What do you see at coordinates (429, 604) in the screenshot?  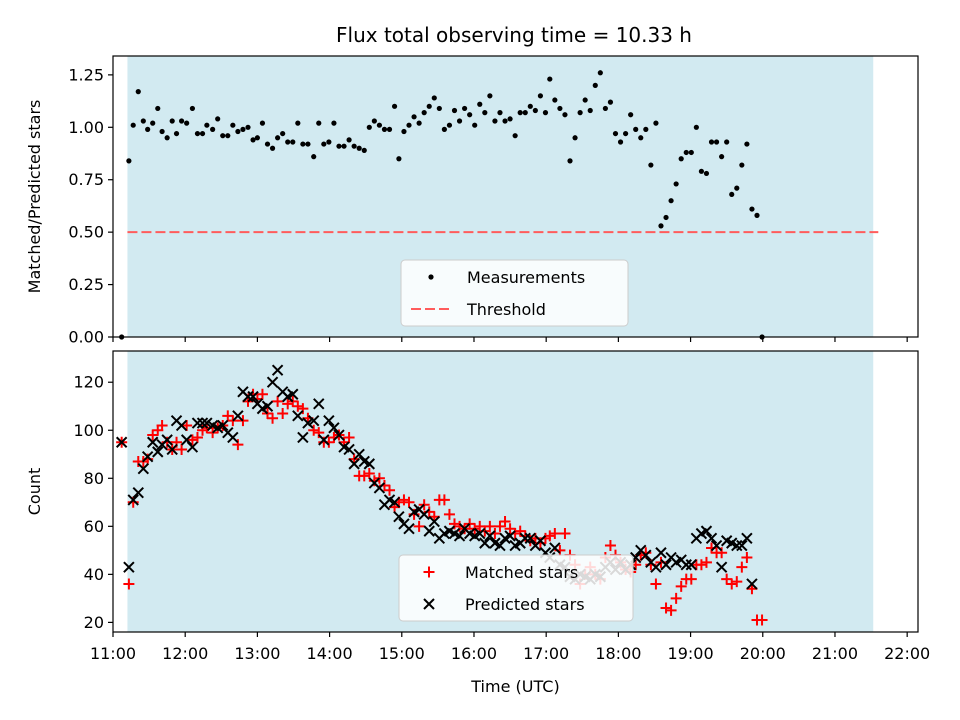 I see `legend-marker-predicted` at bounding box center [429, 604].